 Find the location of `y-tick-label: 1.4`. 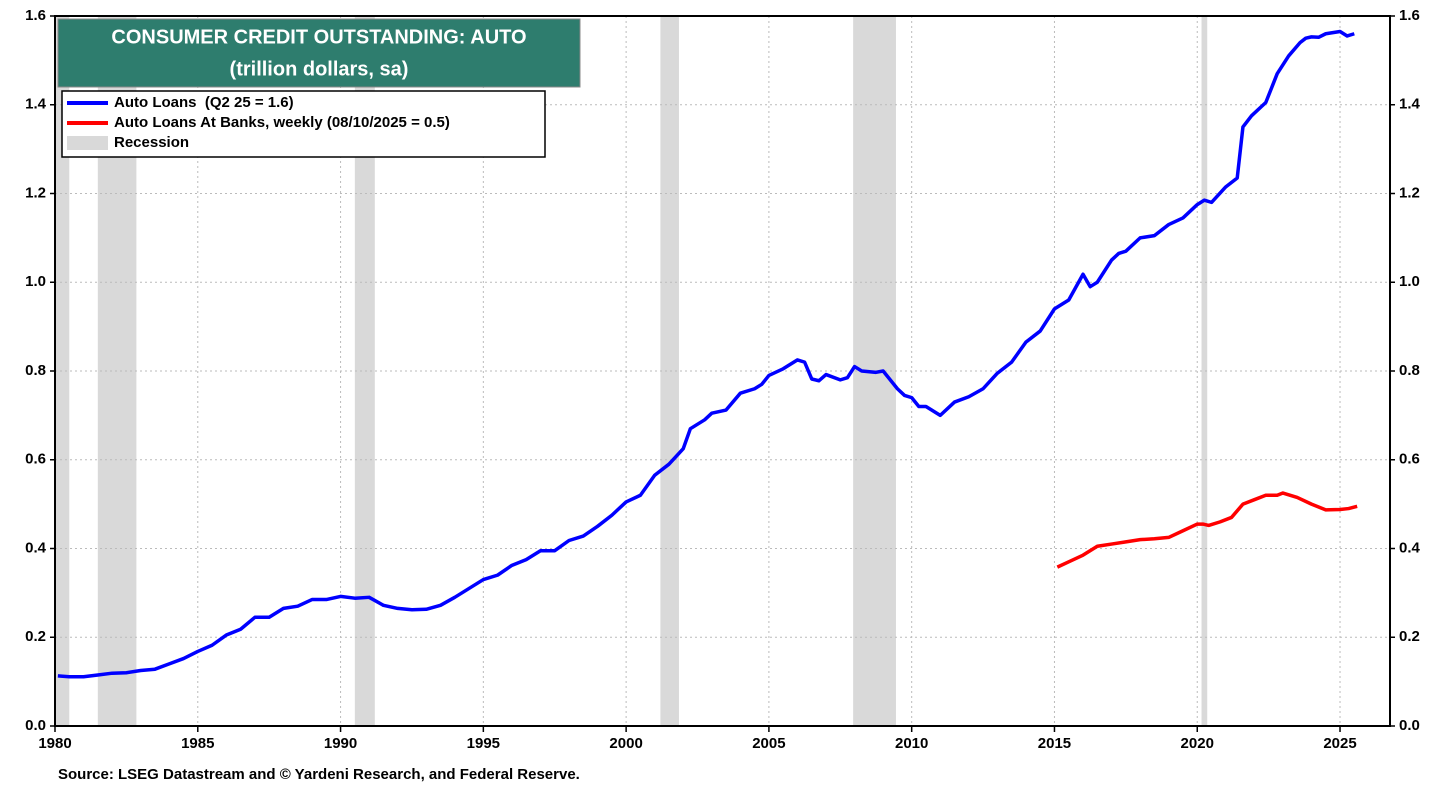

y-tick-label: 1.4 is located at coordinates (36, 104).